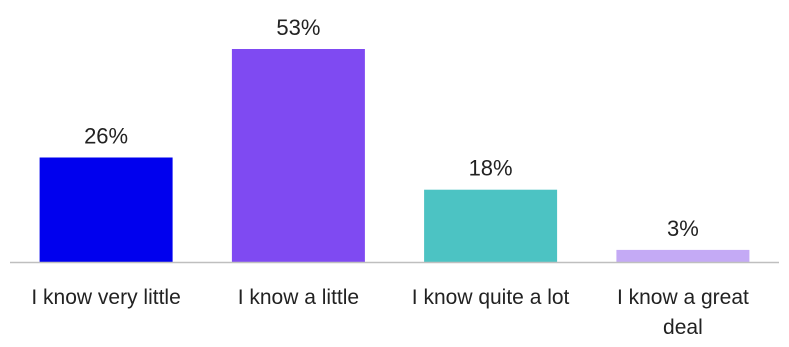 This screenshot has height=347, width=789. What do you see at coordinates (683, 312) in the screenshot?
I see `category-label-i-know-a-great-deal: I know a great deal` at bounding box center [683, 312].